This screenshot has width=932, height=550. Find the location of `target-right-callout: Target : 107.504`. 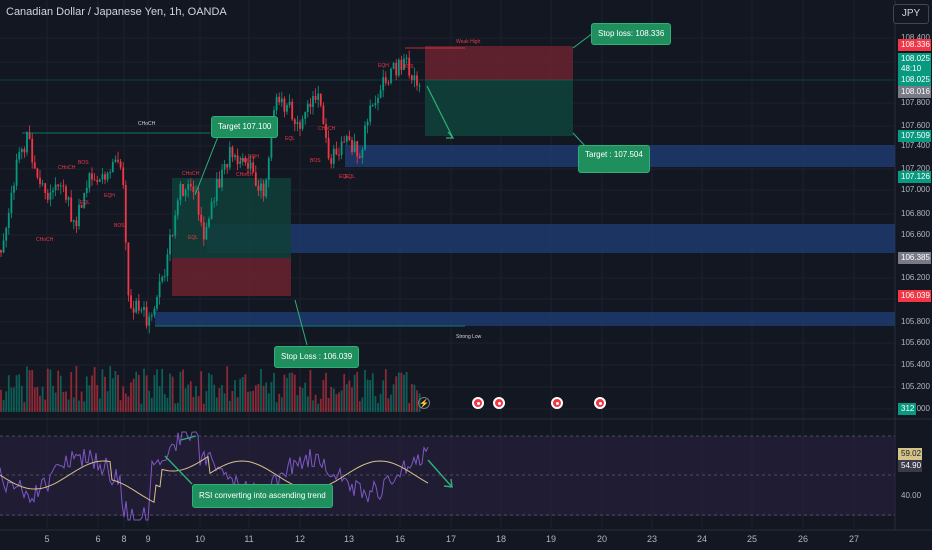

target-right-callout: Target : 107.504 is located at coordinates (614, 159).